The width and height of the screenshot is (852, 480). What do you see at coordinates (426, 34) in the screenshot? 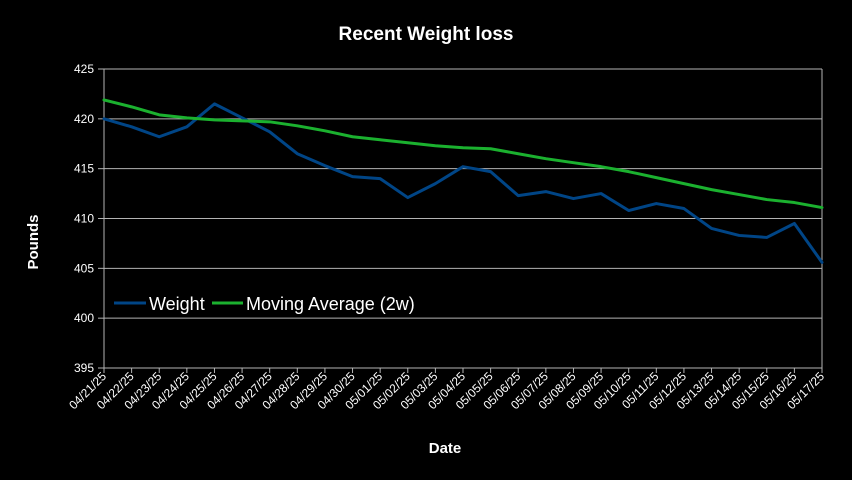
I see `chart-title: Recent Weight loss` at bounding box center [426, 34].